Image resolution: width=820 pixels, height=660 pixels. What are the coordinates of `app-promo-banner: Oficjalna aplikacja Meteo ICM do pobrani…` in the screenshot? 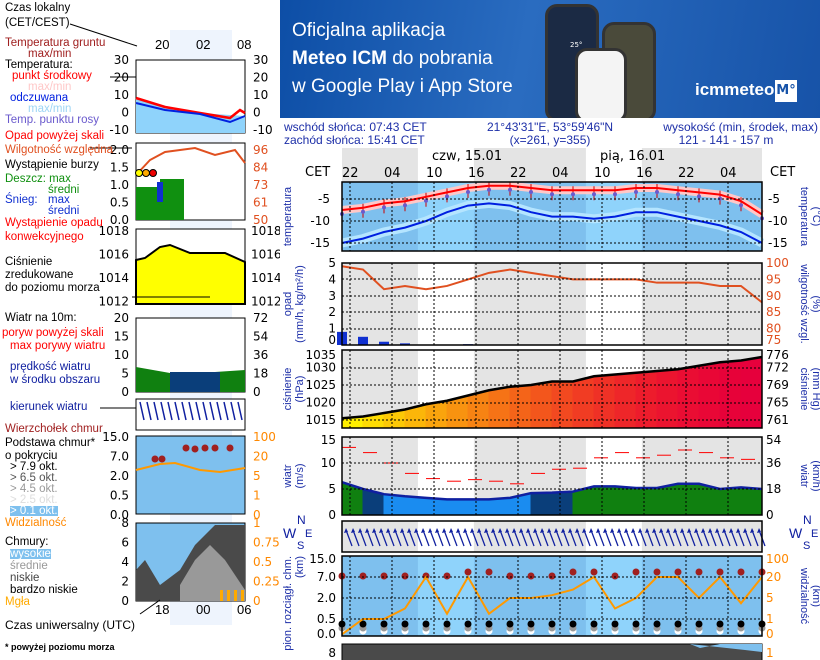 It's located at (550, 59).